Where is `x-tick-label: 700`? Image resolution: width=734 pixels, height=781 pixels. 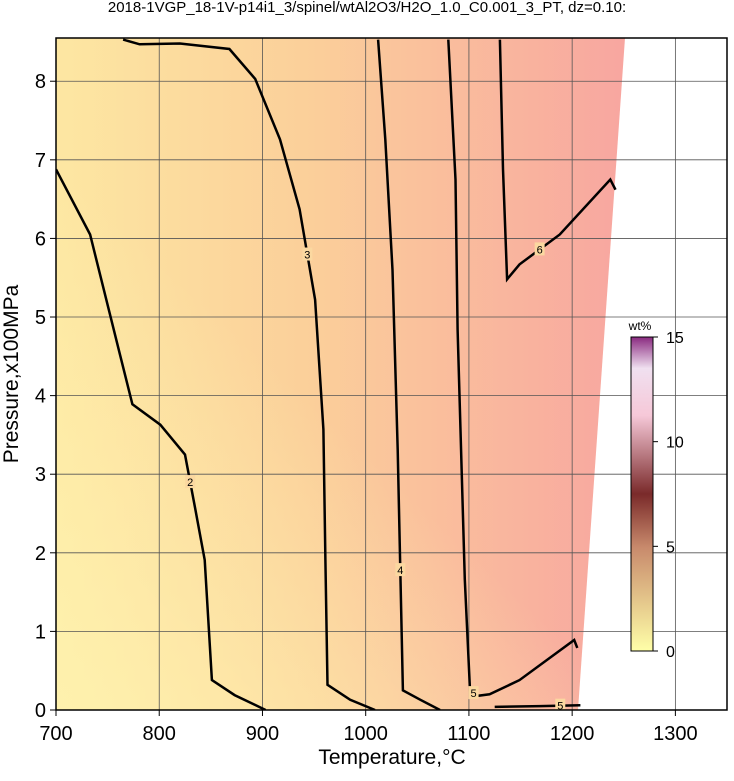 x-tick-label: 700 is located at coordinates (55, 734).